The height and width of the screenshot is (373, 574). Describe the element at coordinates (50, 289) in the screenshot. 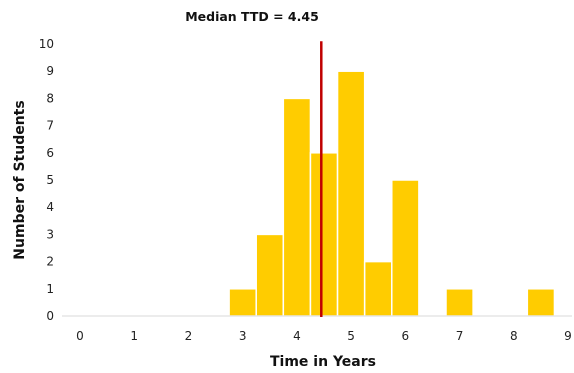

I see `y-tick-label: 1` at that location.